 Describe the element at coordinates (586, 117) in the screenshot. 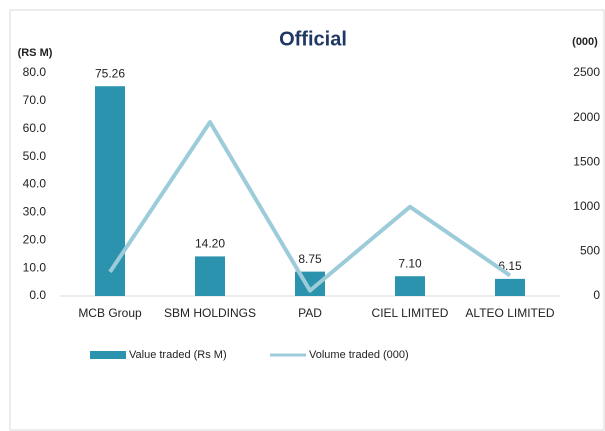

I see `y2-tick-label: 2000` at that location.